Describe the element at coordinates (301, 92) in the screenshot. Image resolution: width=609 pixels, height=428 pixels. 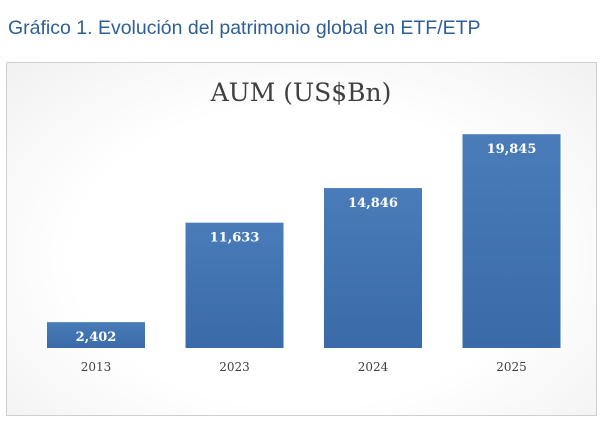
I see `chart-title: AUM (US$Bn)` at that location.